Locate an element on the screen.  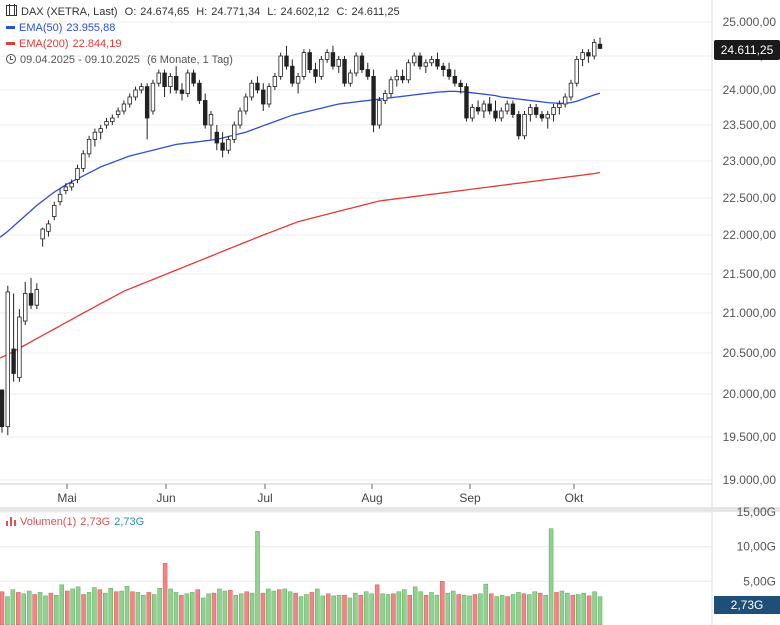
ohlc-high-key: H: is located at coordinates (202, 12).